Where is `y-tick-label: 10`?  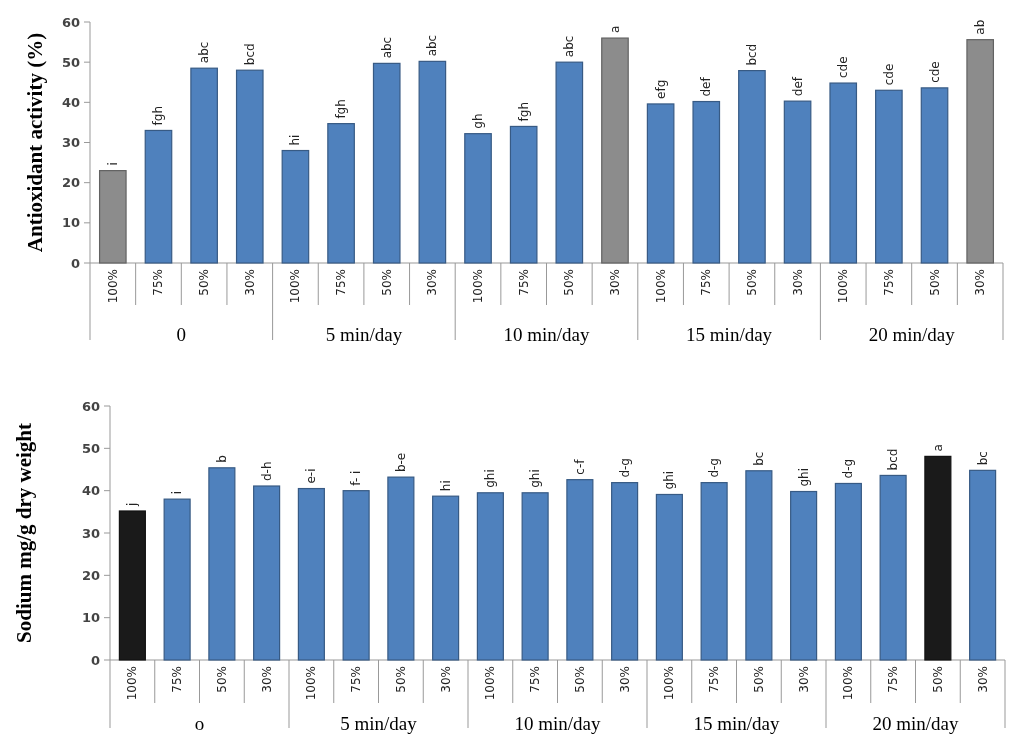 y-tick-label: 10 is located at coordinates (90, 618).